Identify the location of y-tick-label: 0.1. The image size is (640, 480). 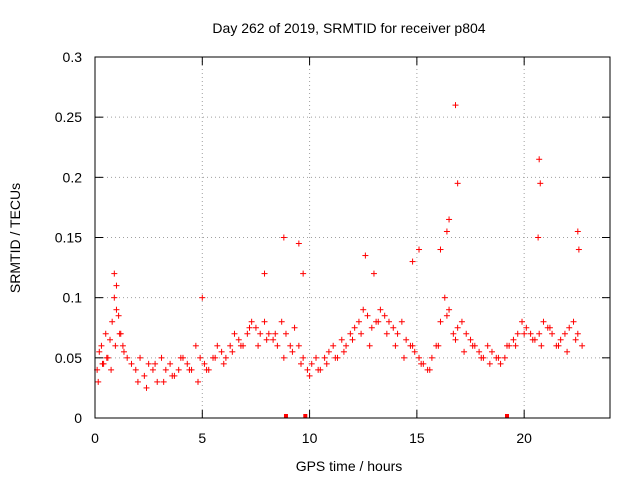
(73, 298).